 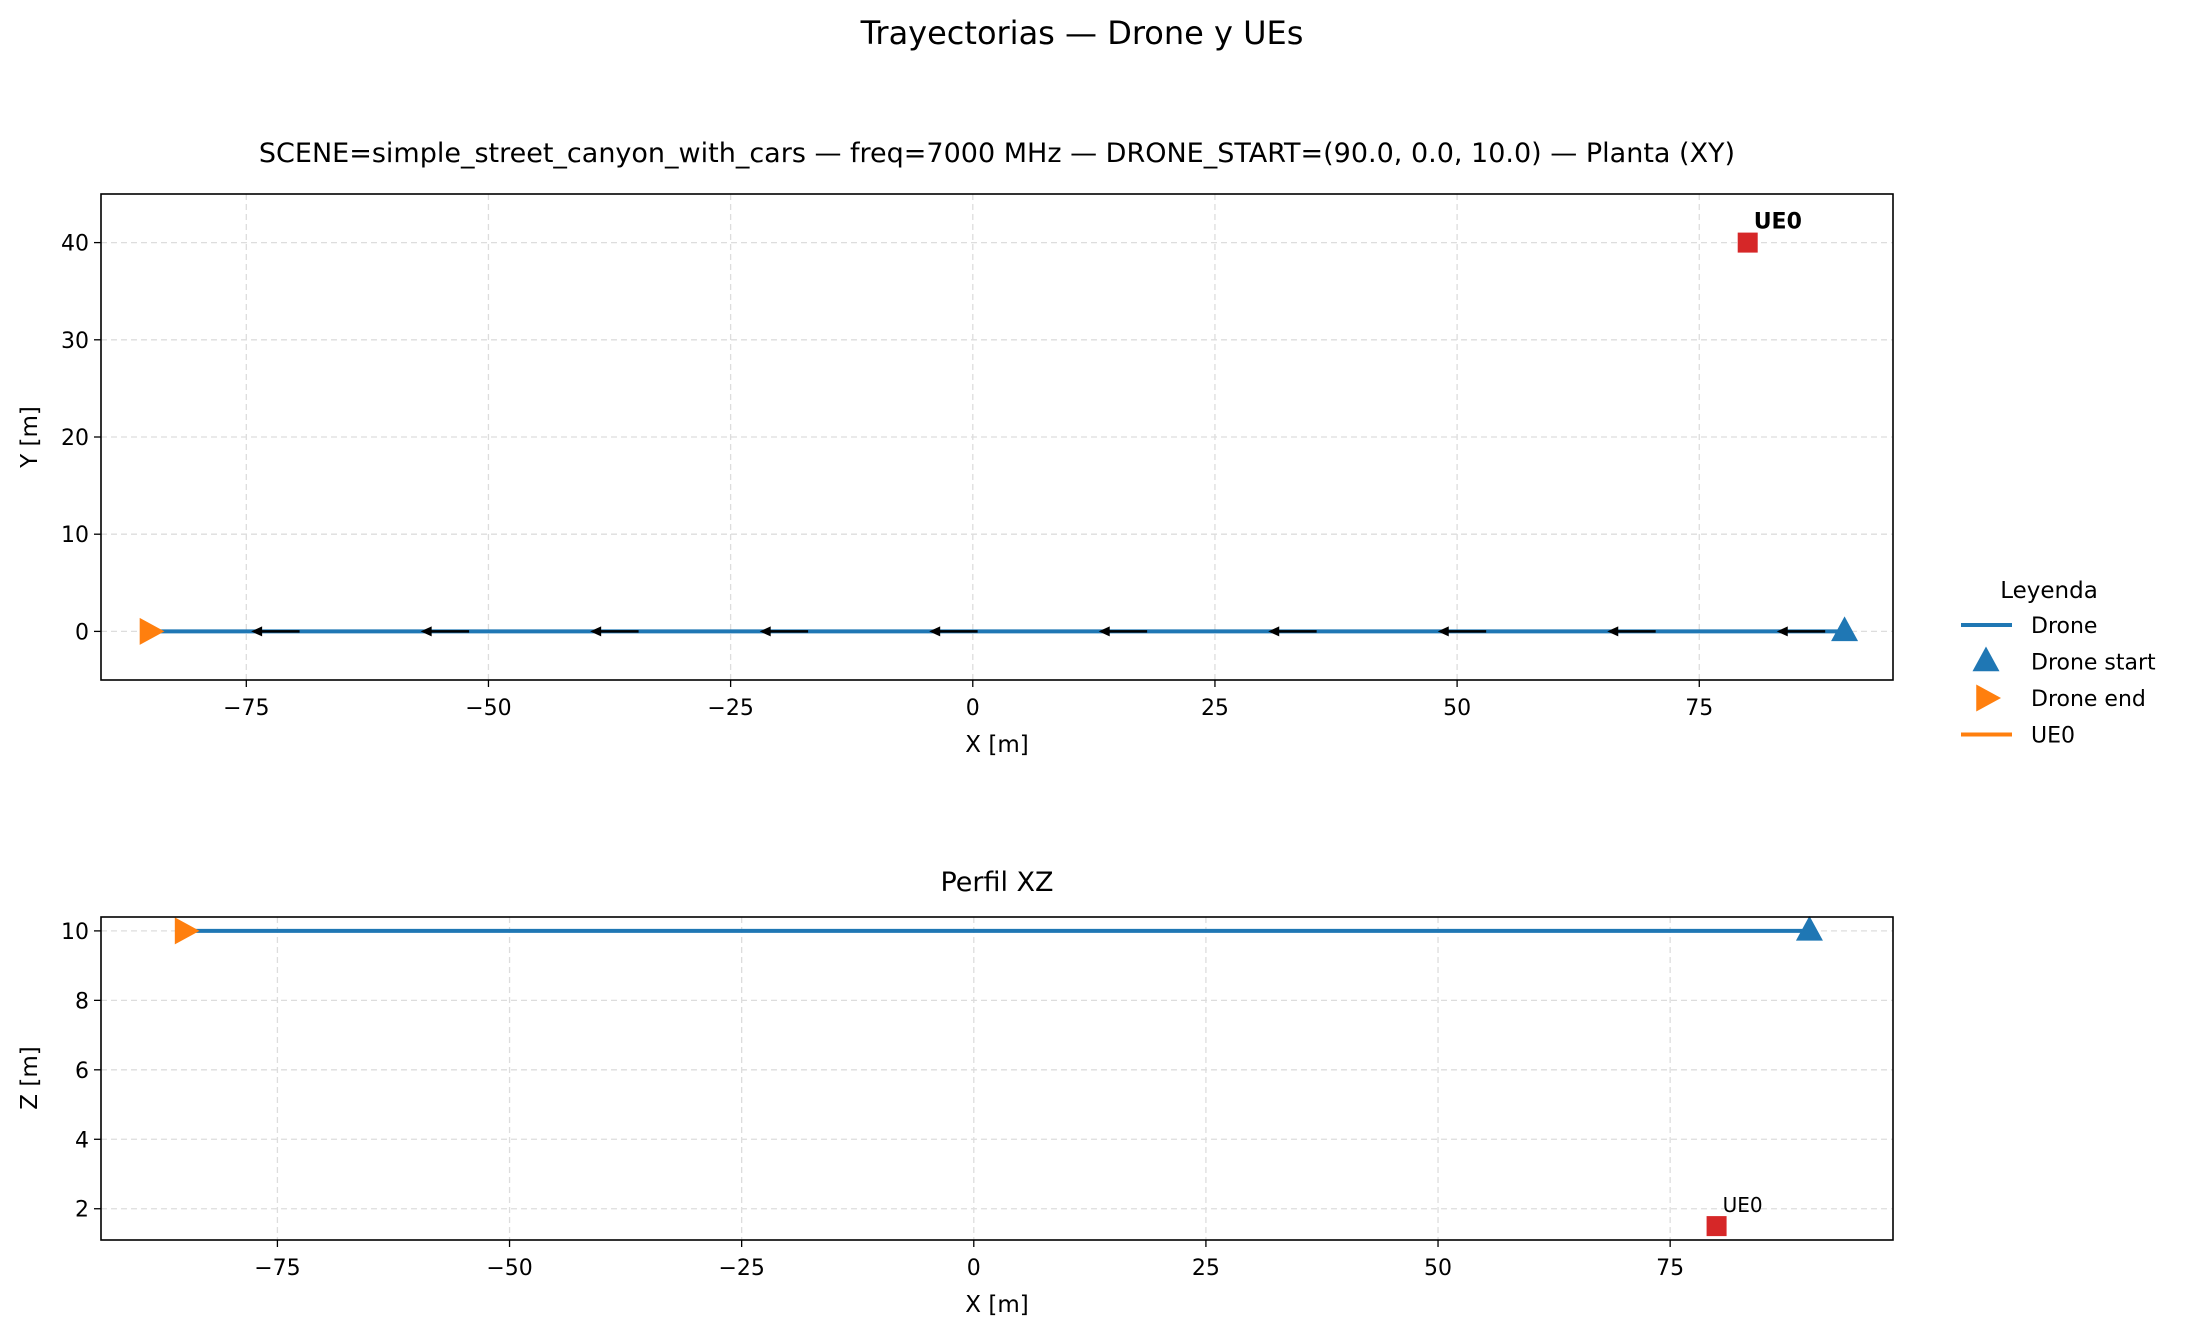 I want to click on legend-label: Drone start, so click(x=2093, y=663).